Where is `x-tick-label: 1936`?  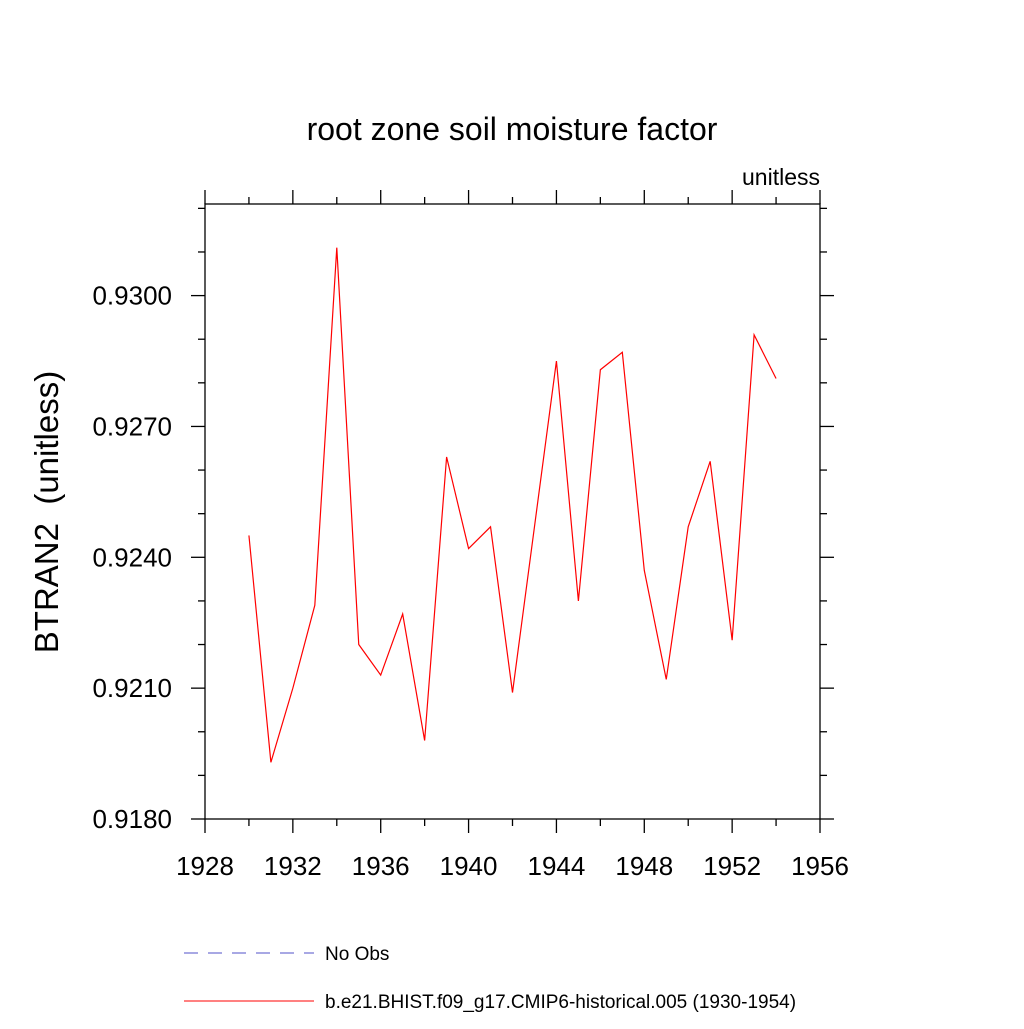 x-tick-label: 1936 is located at coordinates (381, 866).